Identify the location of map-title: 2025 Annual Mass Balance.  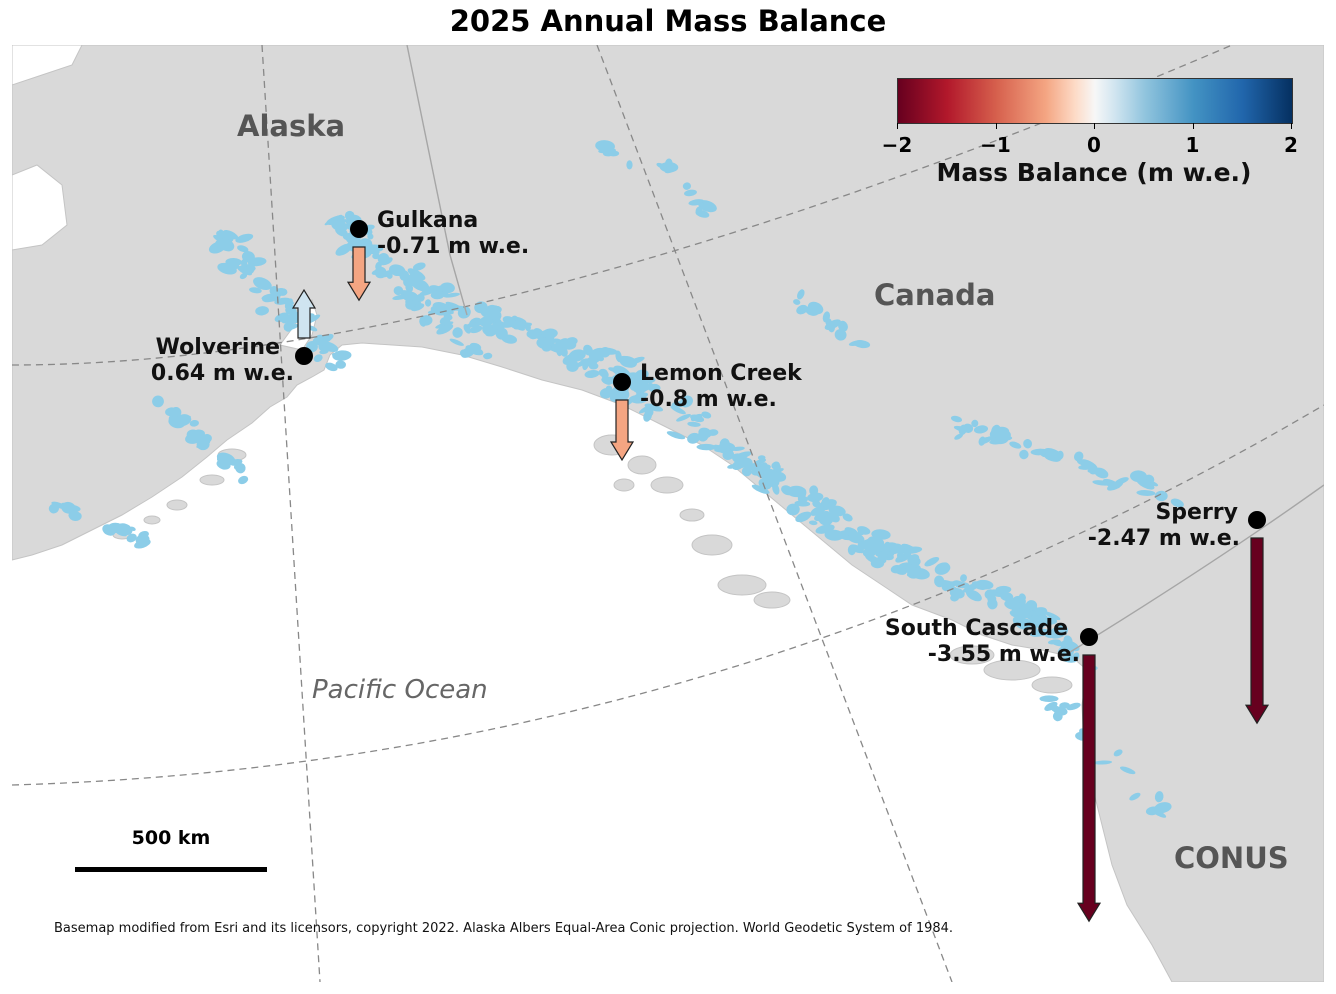
(668, 21).